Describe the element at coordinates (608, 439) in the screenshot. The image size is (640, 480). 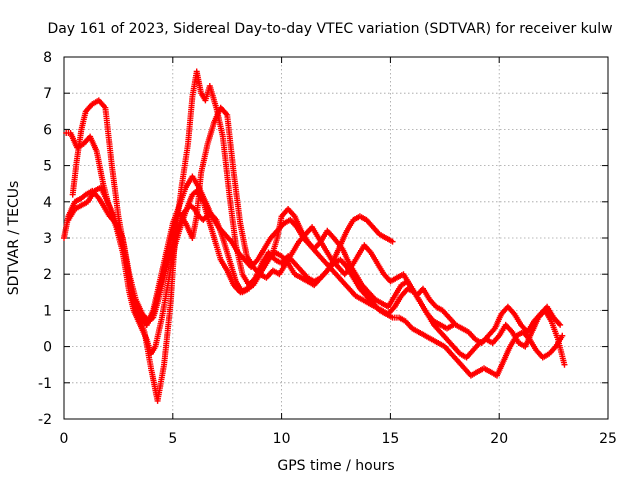
I see `x-tick-label: 25` at that location.